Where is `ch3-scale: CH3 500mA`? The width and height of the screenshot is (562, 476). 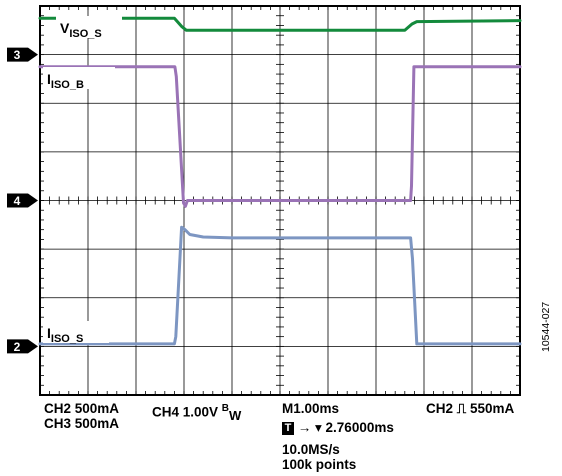
ch3-scale: CH3 500mA is located at coordinates (82, 423).